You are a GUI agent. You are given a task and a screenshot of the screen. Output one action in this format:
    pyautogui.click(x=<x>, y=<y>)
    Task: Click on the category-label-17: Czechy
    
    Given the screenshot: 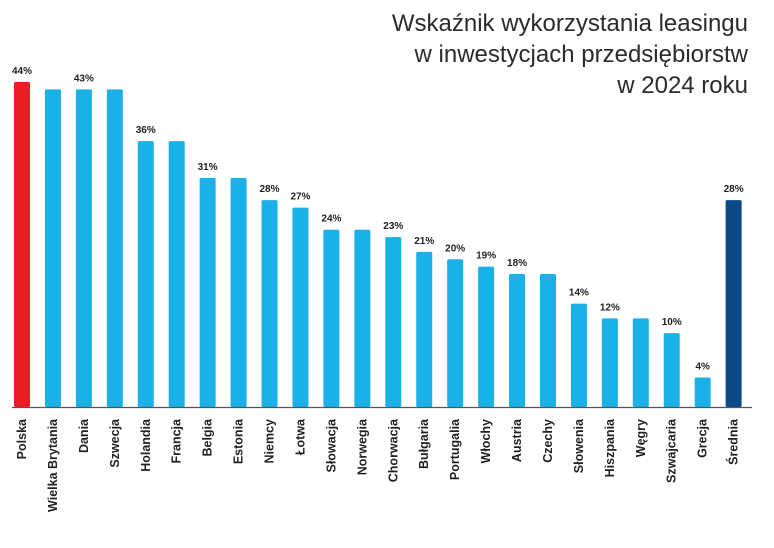 What is the action you would take?
    pyautogui.click(x=548, y=441)
    